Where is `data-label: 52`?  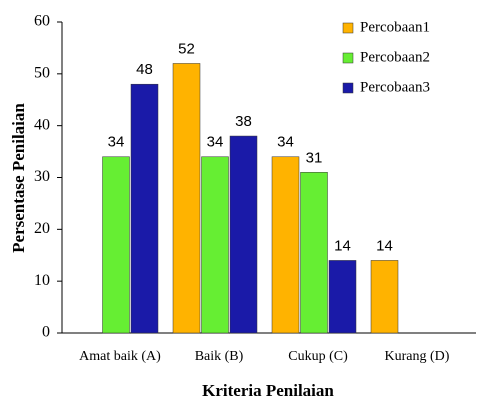
data-label: 52 is located at coordinates (186, 48).